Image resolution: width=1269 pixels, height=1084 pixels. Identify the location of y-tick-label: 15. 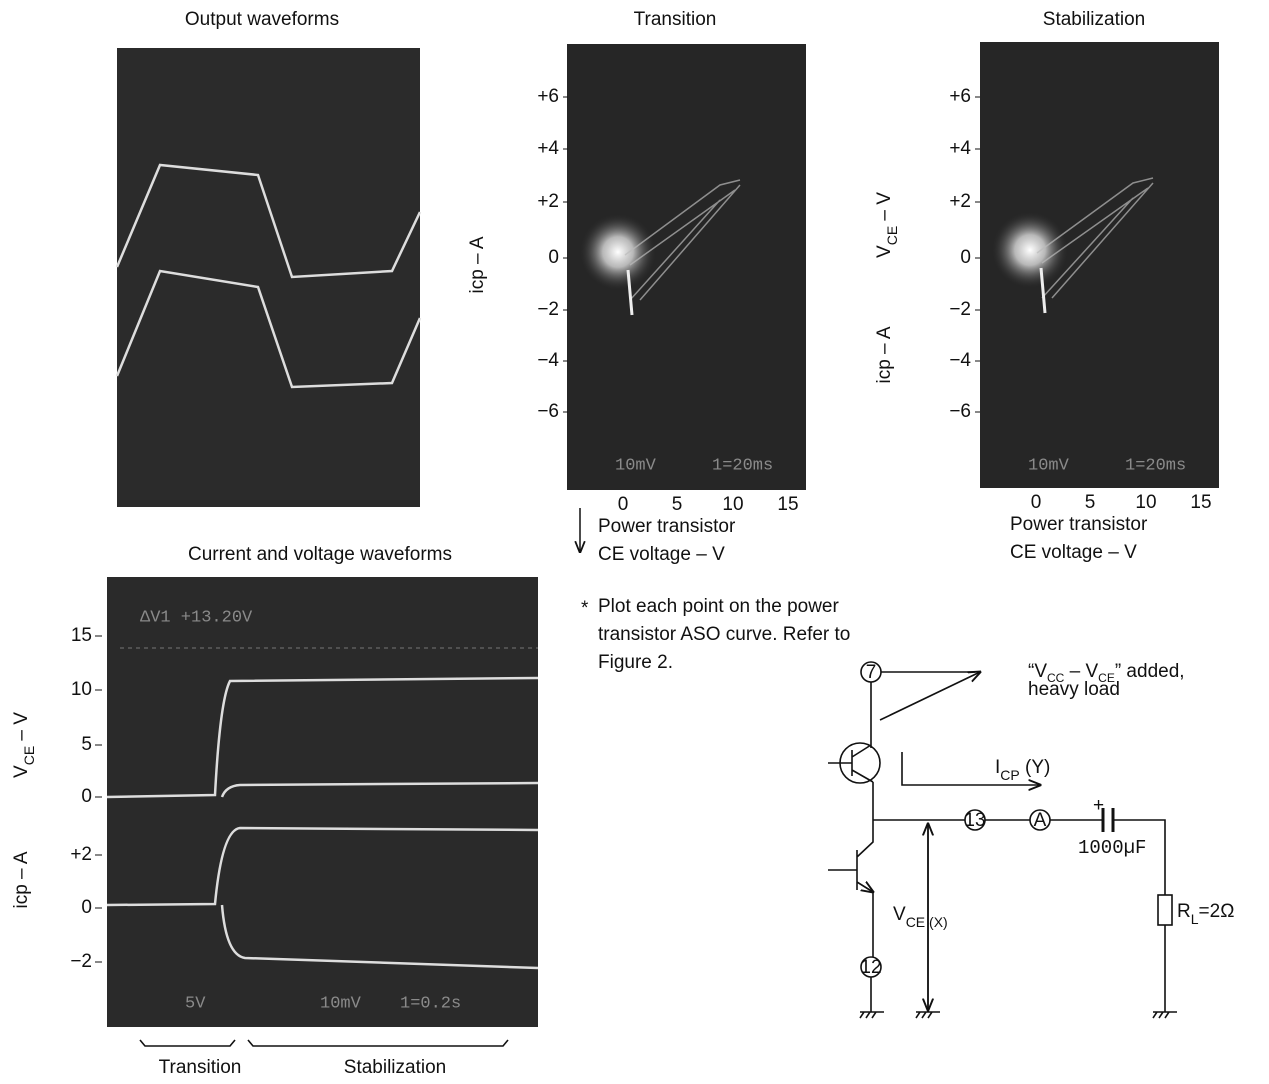
(81, 635).